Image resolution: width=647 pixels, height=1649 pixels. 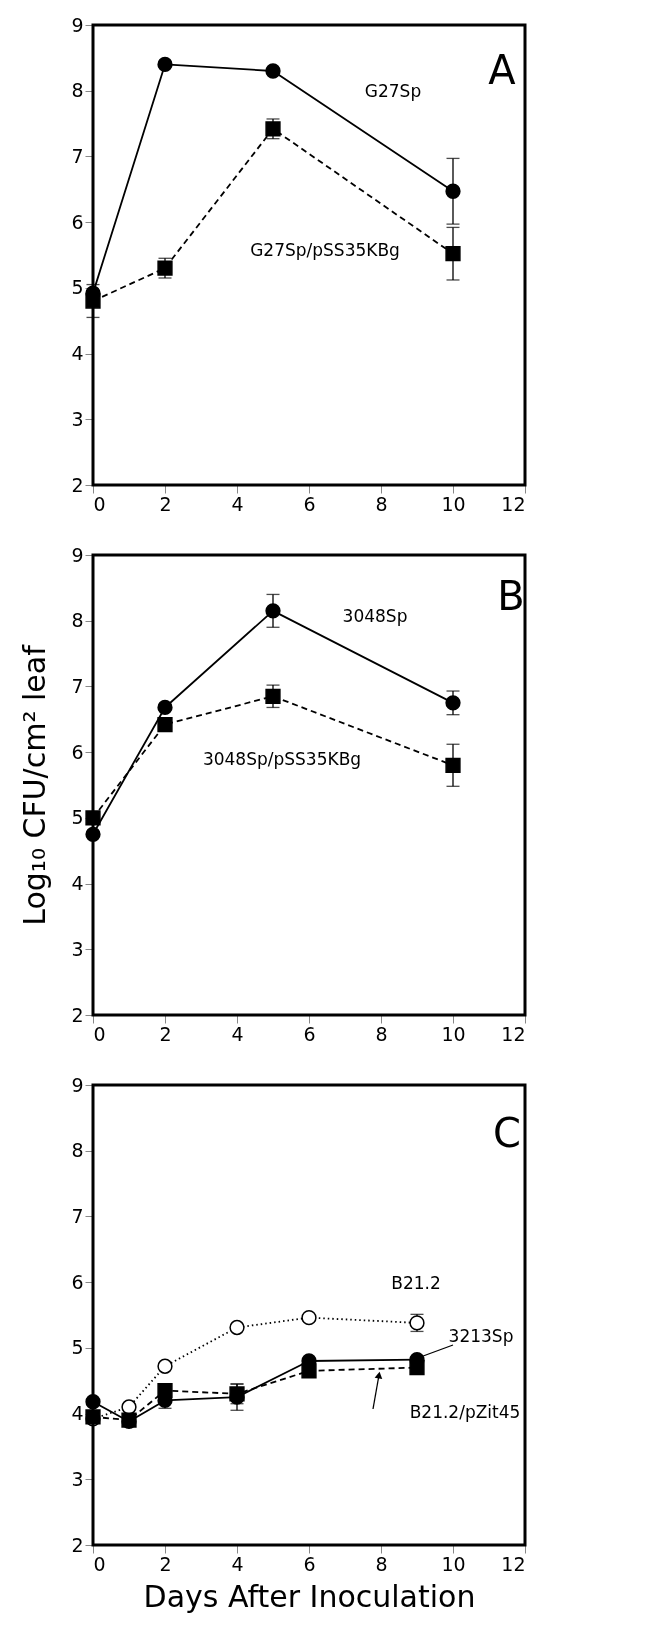 I want to click on annotation: A, so click(x=502, y=70).